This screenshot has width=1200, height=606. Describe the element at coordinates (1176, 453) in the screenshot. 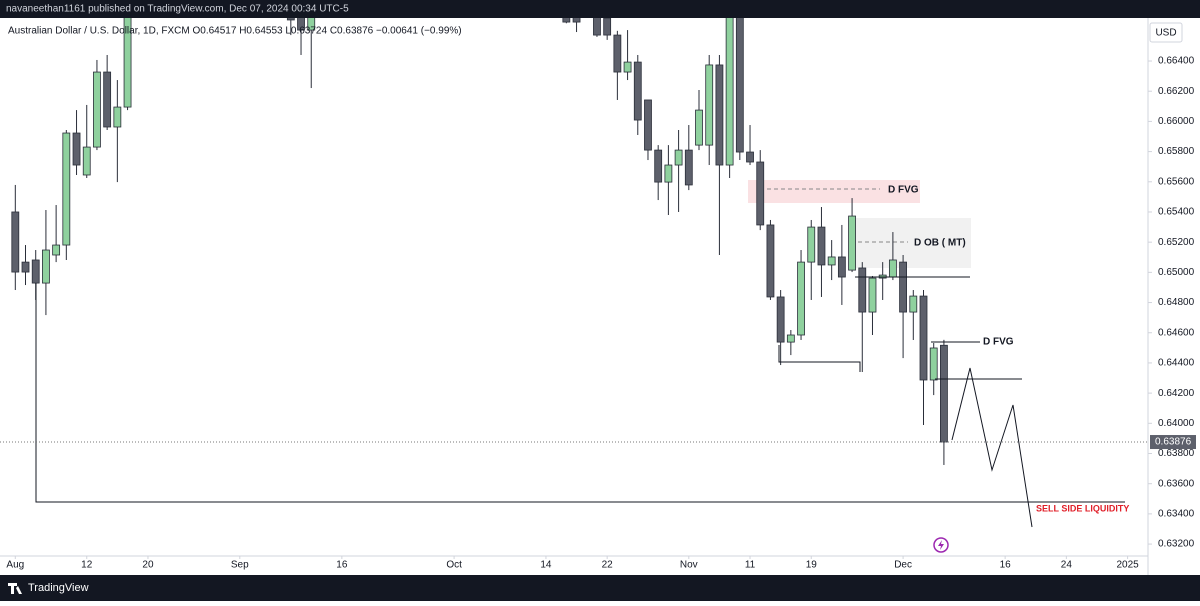

I see `y-tick-label: 0.63800` at that location.